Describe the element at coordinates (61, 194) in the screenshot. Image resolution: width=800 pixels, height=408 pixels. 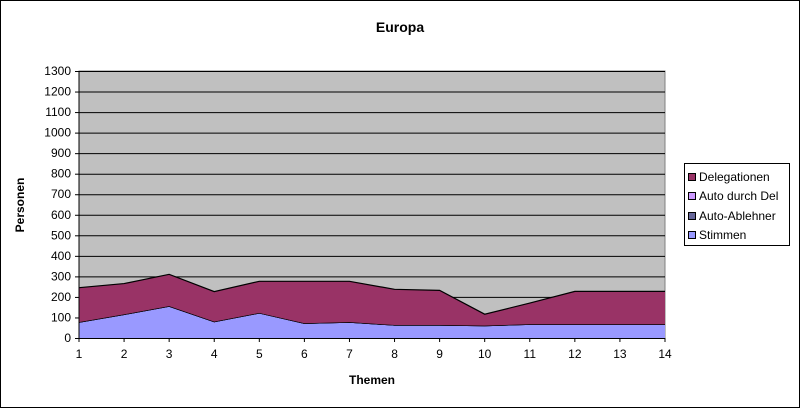
I see `y-tick-label: 700` at that location.